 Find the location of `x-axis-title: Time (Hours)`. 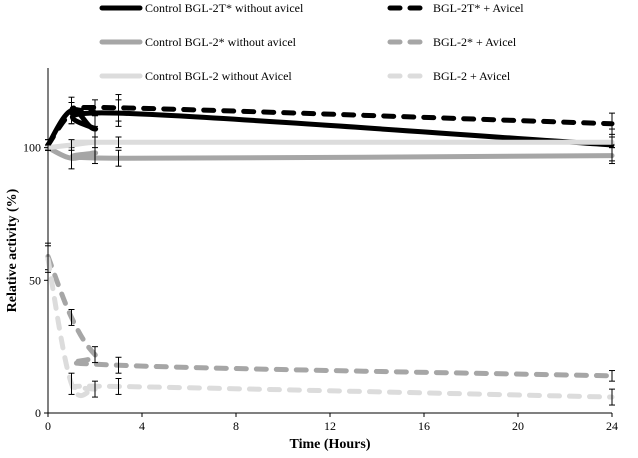

x-axis-title: Time (Hours) is located at coordinates (329, 444).